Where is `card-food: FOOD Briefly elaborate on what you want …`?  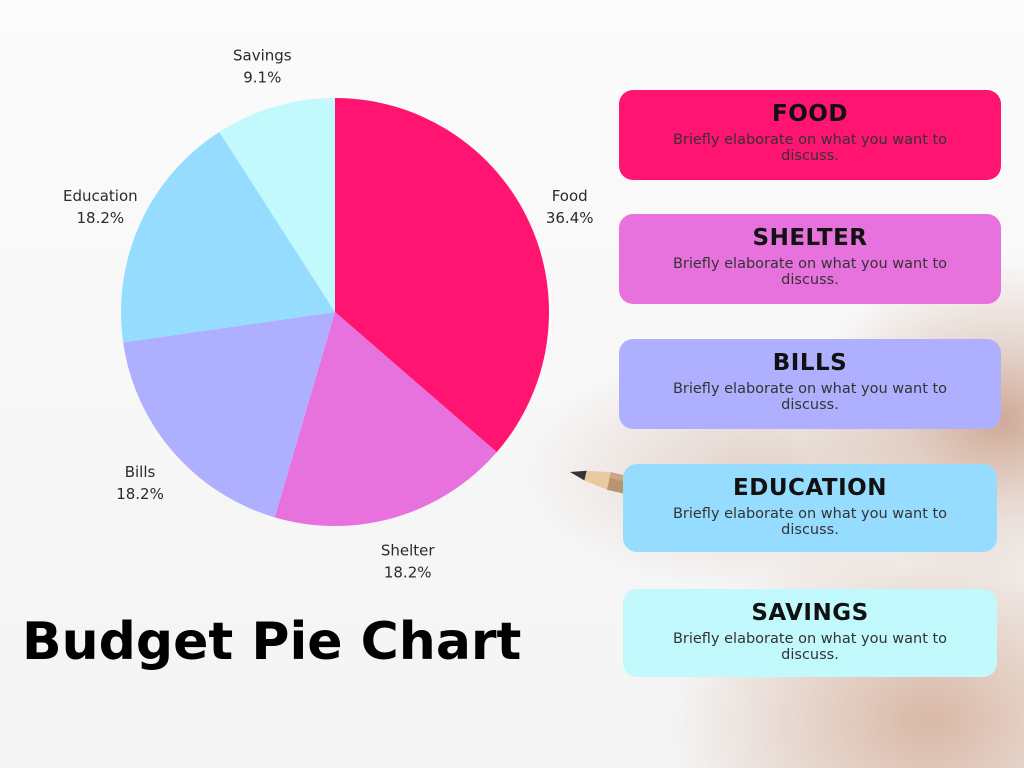
card-food: FOOD Briefly elaborate on what you want … is located at coordinates (810, 135).